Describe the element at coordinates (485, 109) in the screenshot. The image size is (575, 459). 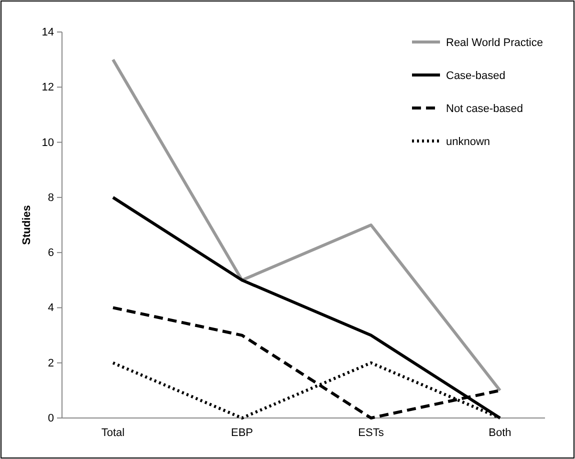
I see `legend-label: Not case-based` at that location.